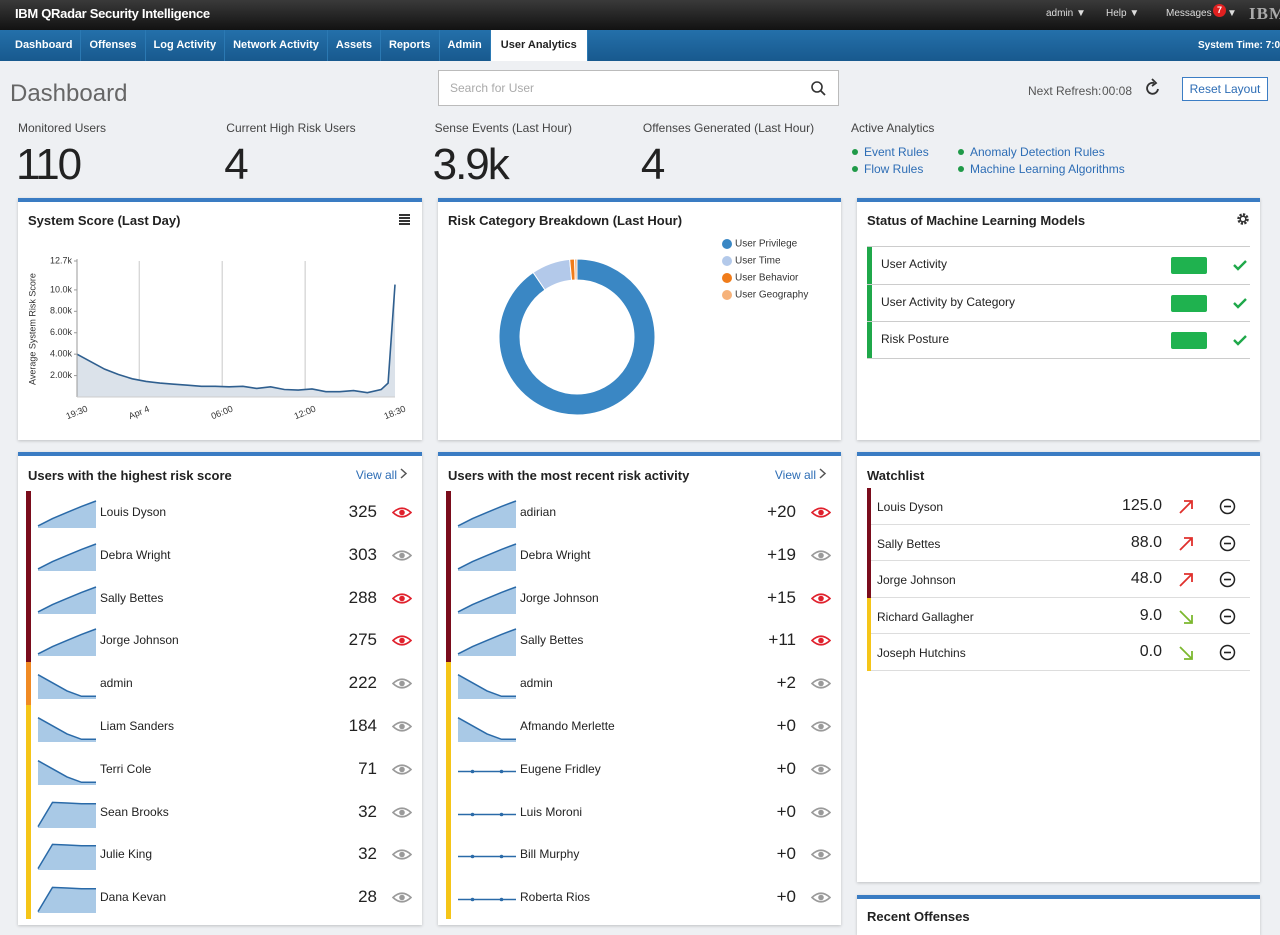  Describe the element at coordinates (914, 264) in the screenshot. I see `model-name: User Activity` at that location.